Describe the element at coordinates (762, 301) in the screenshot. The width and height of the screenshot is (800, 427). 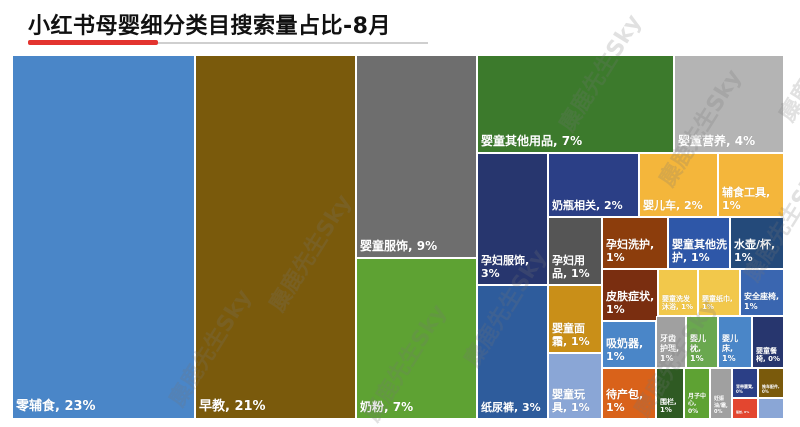
I see `treemap-tile-label: 安全座椅, 1%` at that location.